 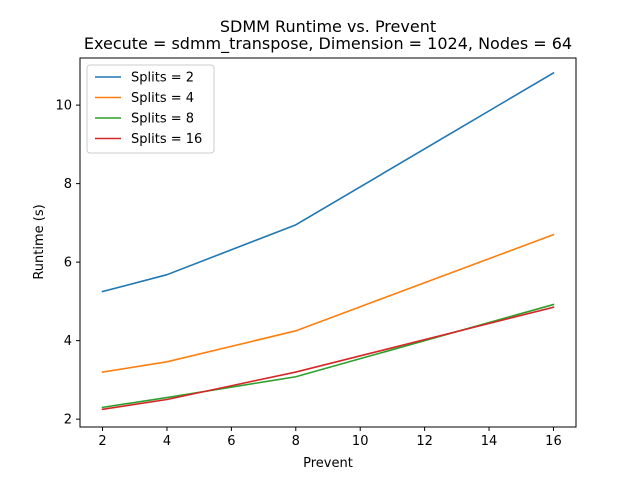 I want to click on x-tick-label-7: 16, so click(x=553, y=441).